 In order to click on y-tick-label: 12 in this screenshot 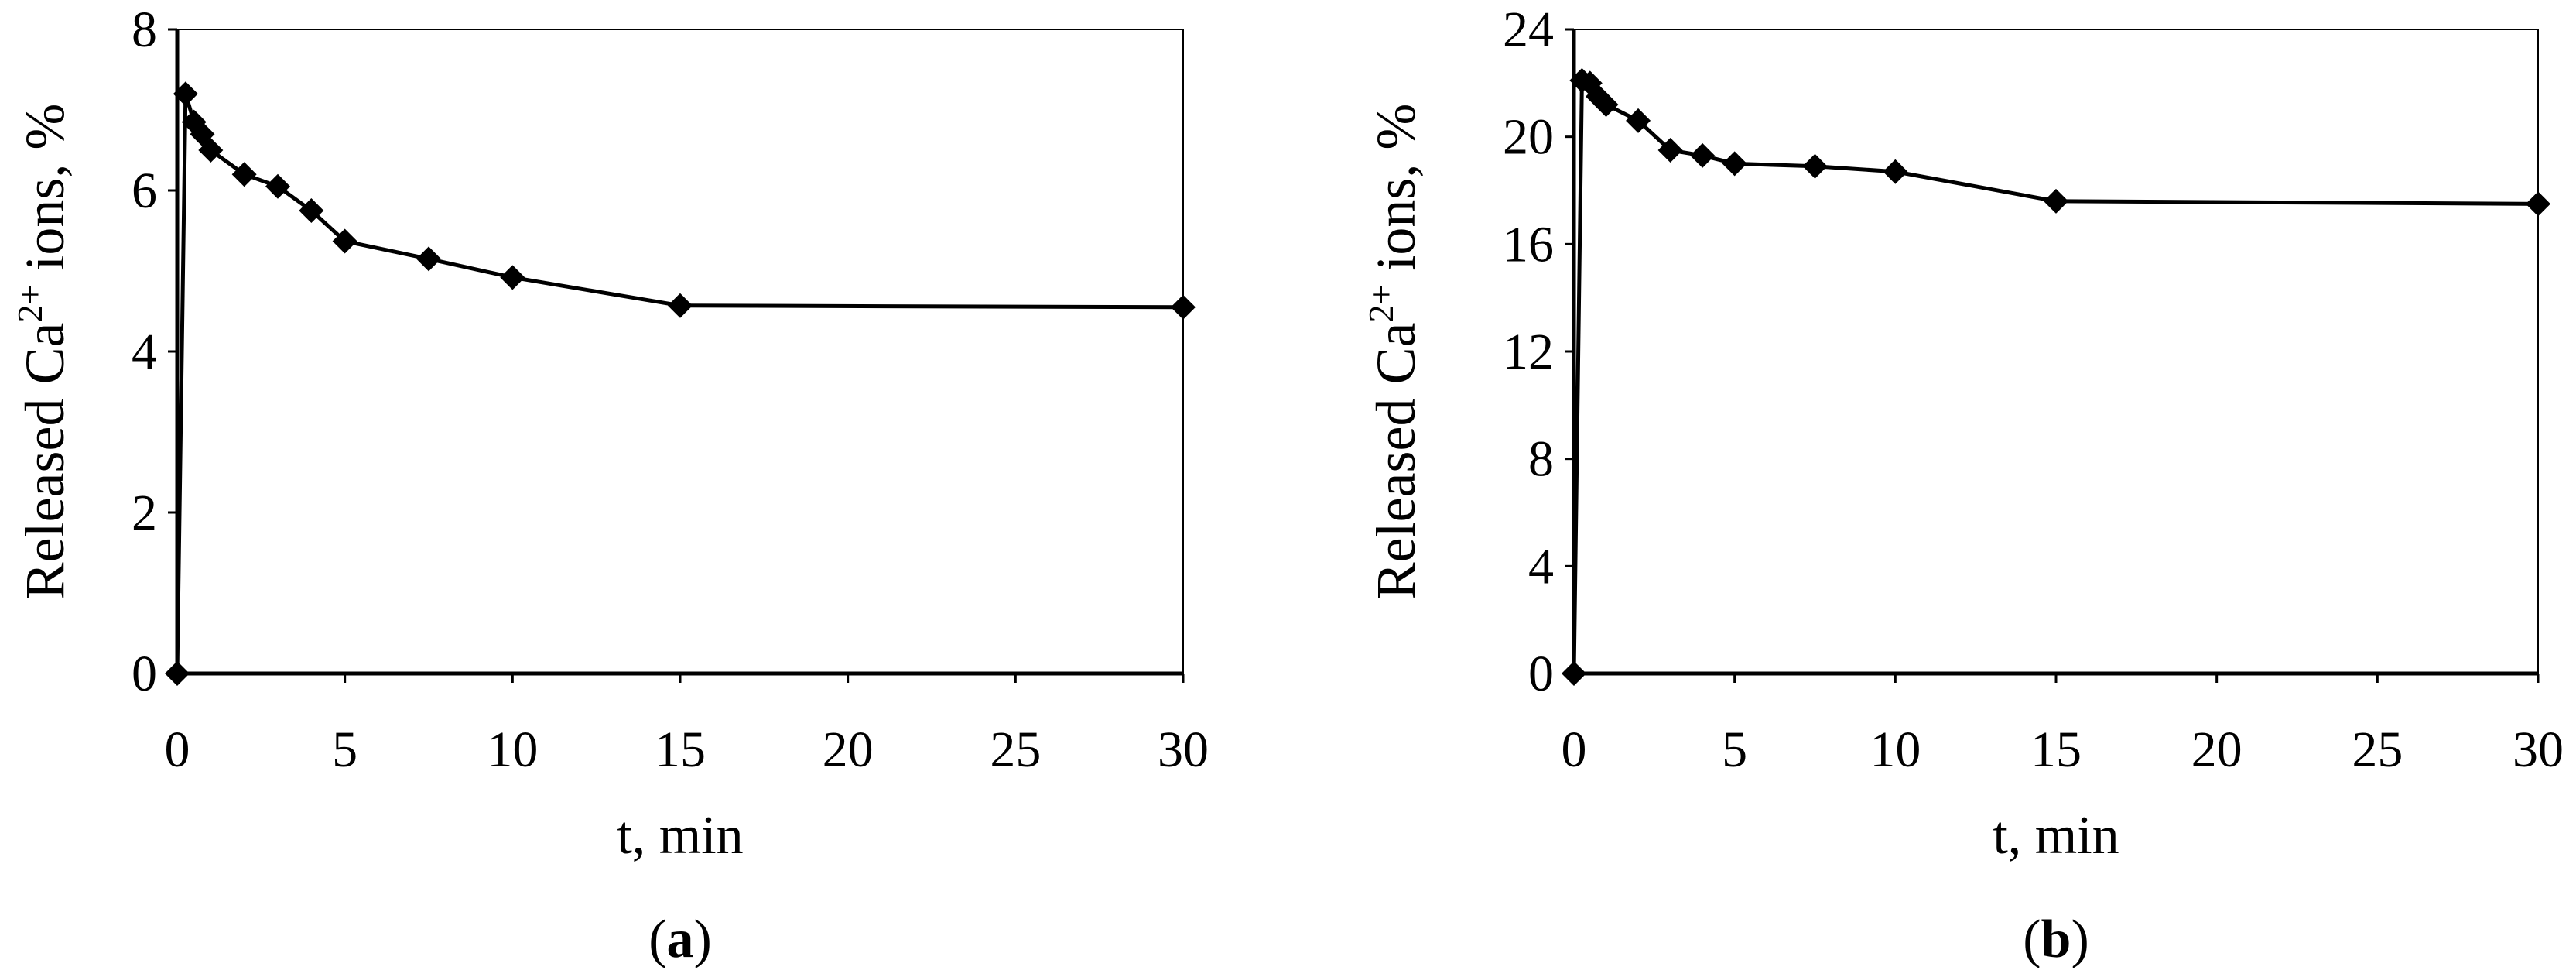, I will do `click(1529, 352)`.